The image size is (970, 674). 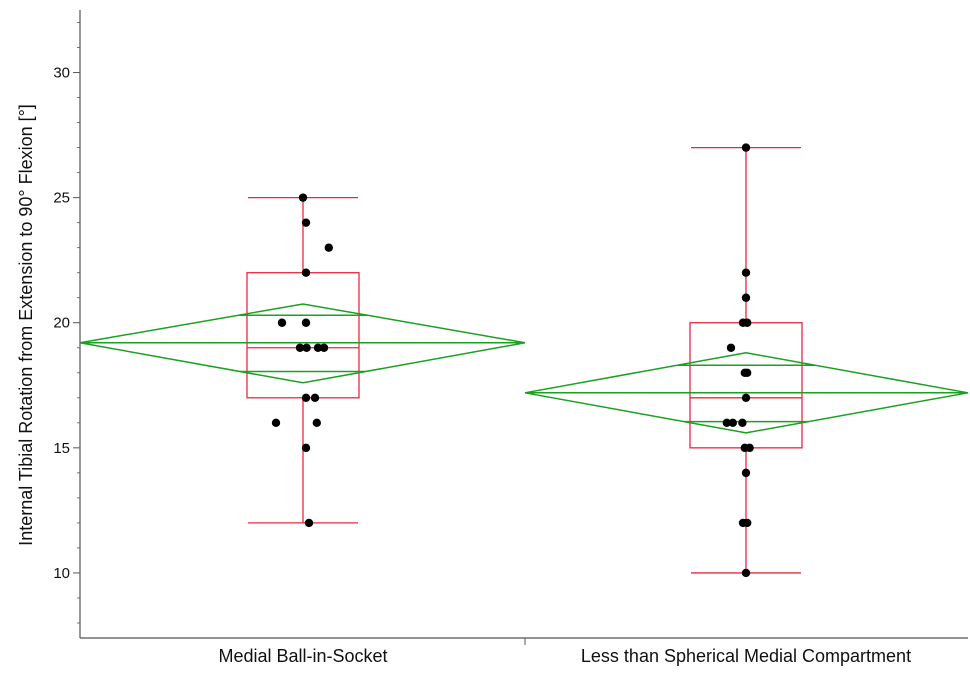 I want to click on y-tick-label: 10, so click(x=61, y=573).